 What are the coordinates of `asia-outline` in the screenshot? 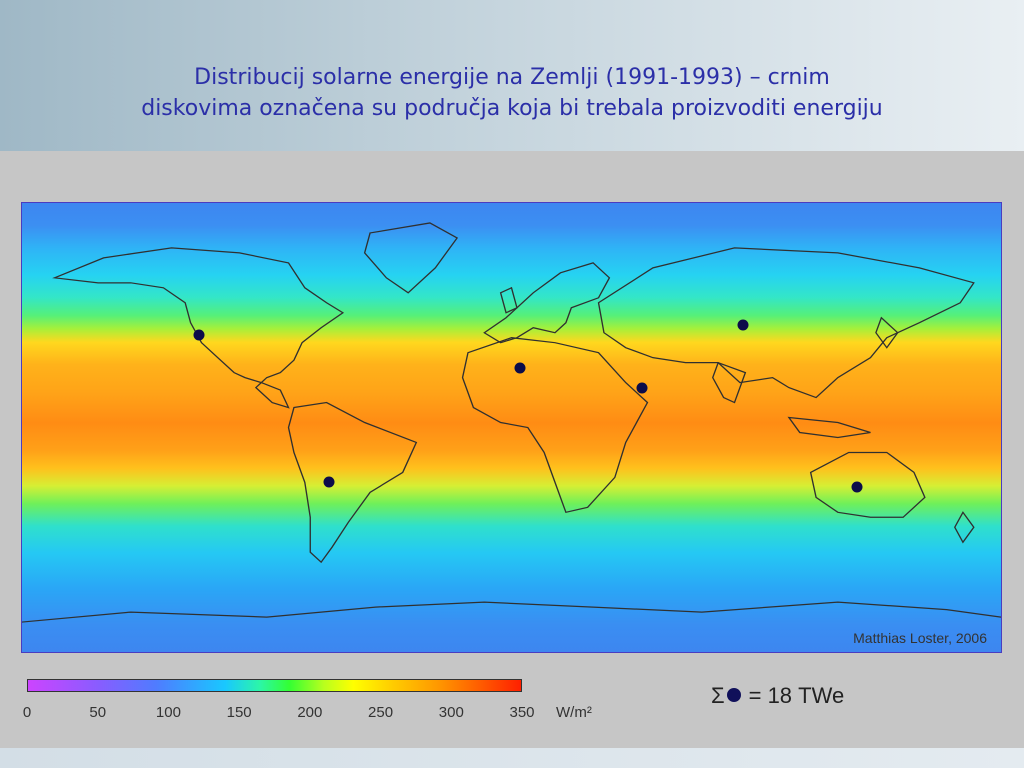 It's located at (786, 323).